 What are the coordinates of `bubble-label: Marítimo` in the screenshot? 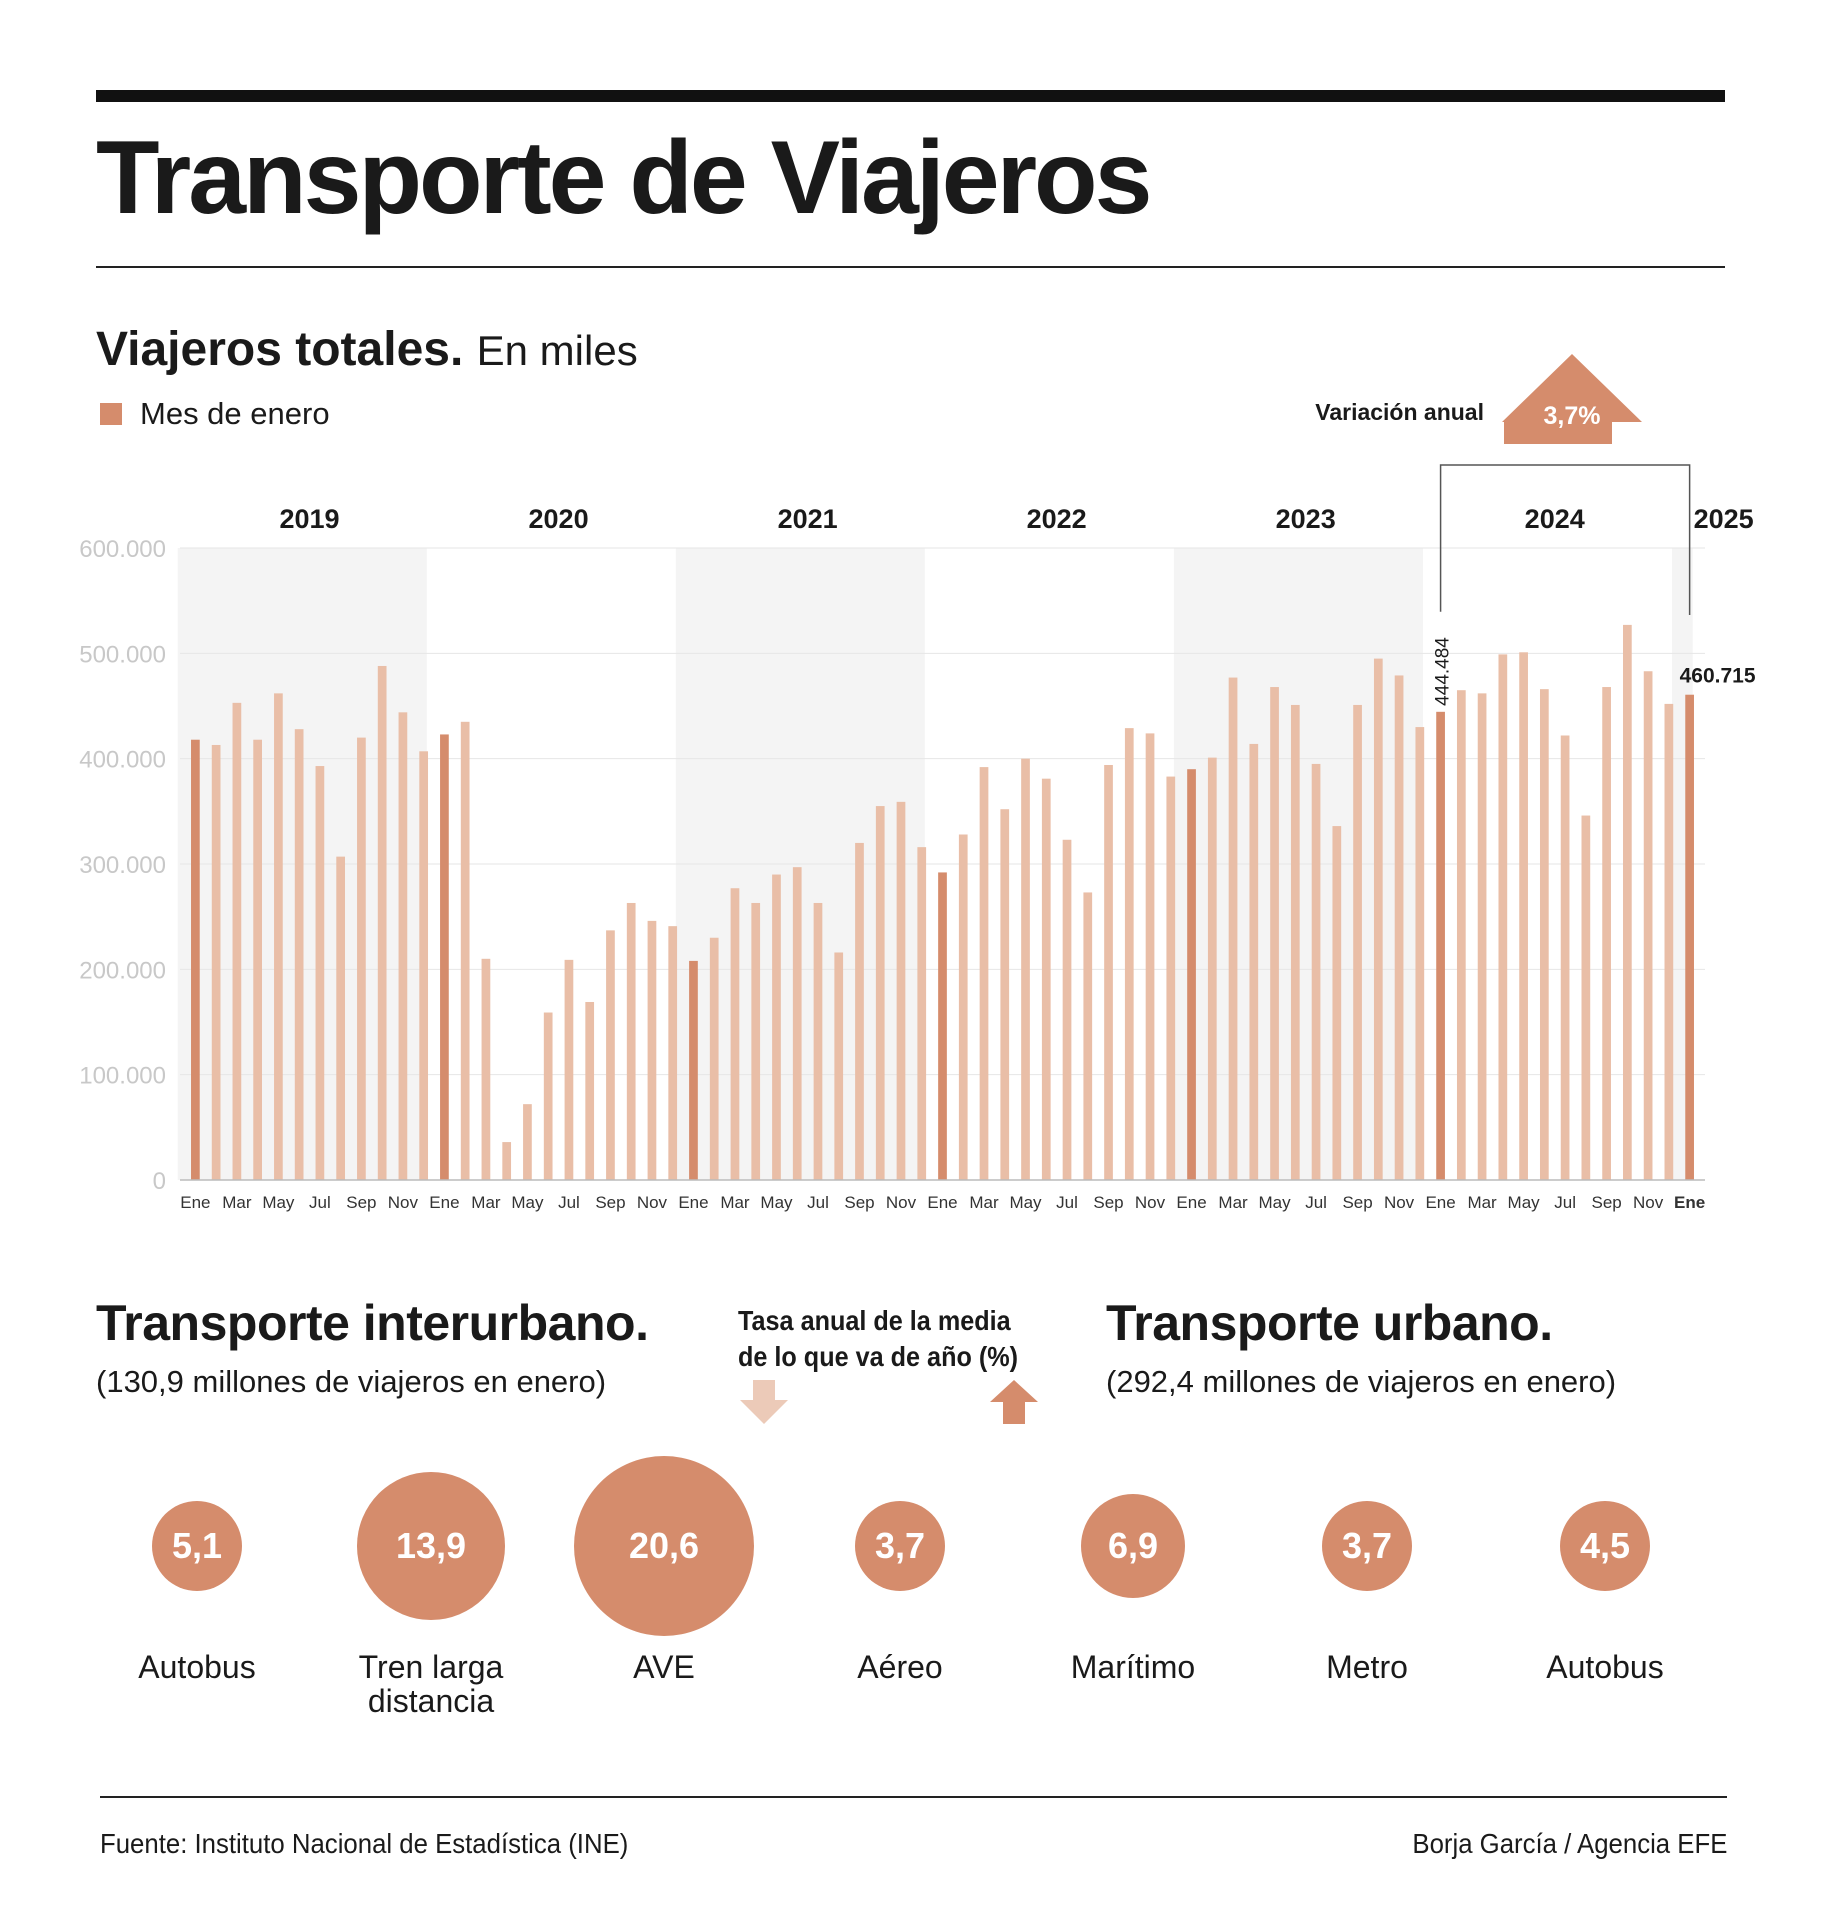 It's located at (1133, 1667).